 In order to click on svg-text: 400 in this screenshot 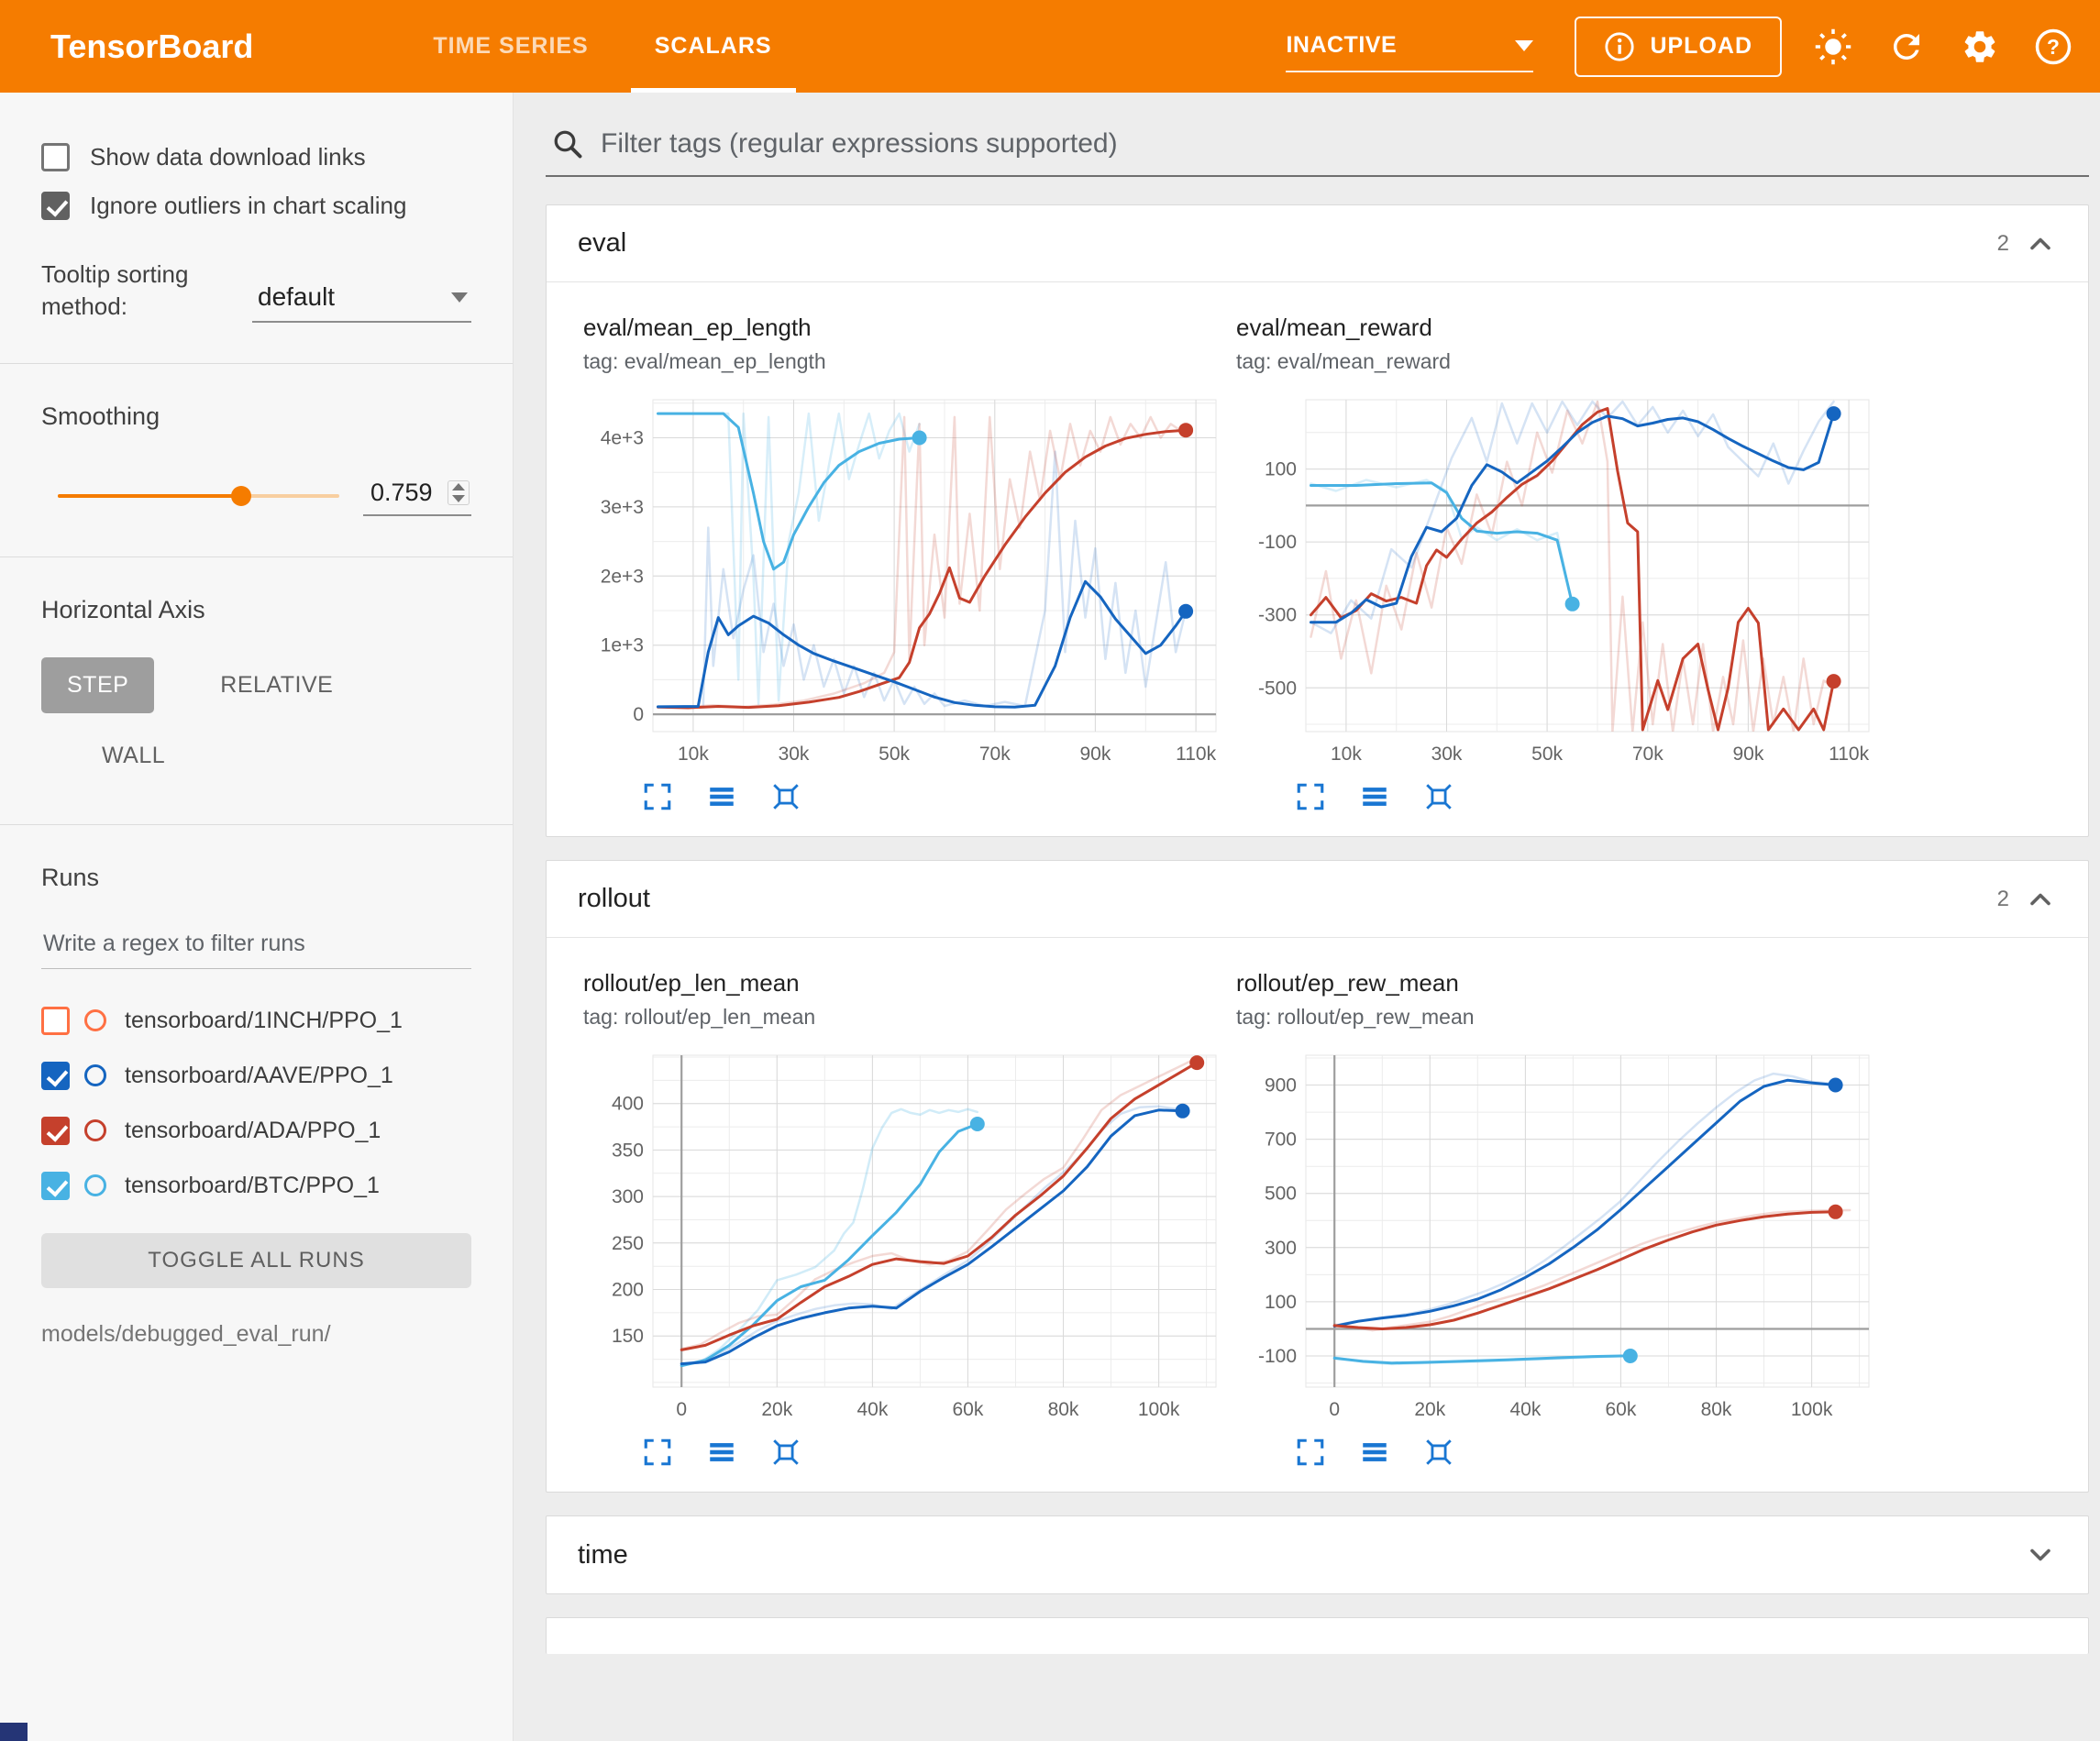, I will do `click(628, 1105)`.